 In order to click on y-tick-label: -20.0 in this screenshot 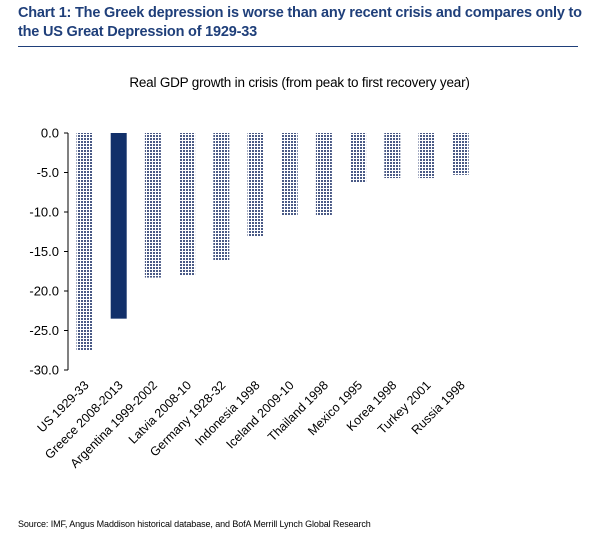, I will do `click(44, 291)`.